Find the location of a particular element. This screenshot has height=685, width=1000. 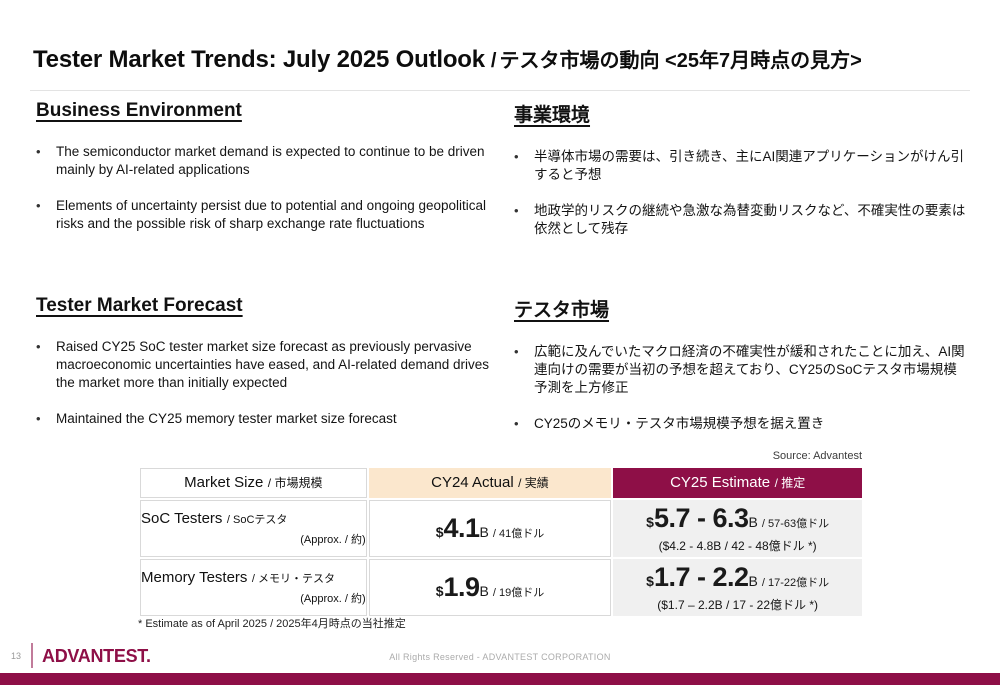

cy24-value-cell: $4.1 B/ 41億ドル is located at coordinates (490, 528).